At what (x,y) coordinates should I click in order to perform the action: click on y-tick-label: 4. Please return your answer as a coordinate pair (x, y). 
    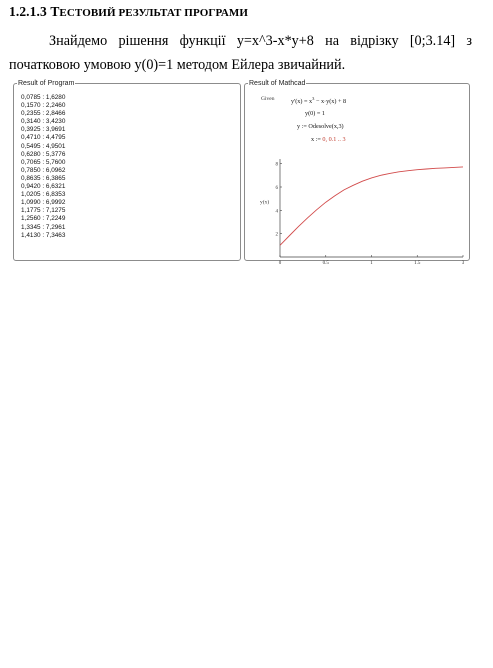
    Looking at the image, I should click on (277, 211).